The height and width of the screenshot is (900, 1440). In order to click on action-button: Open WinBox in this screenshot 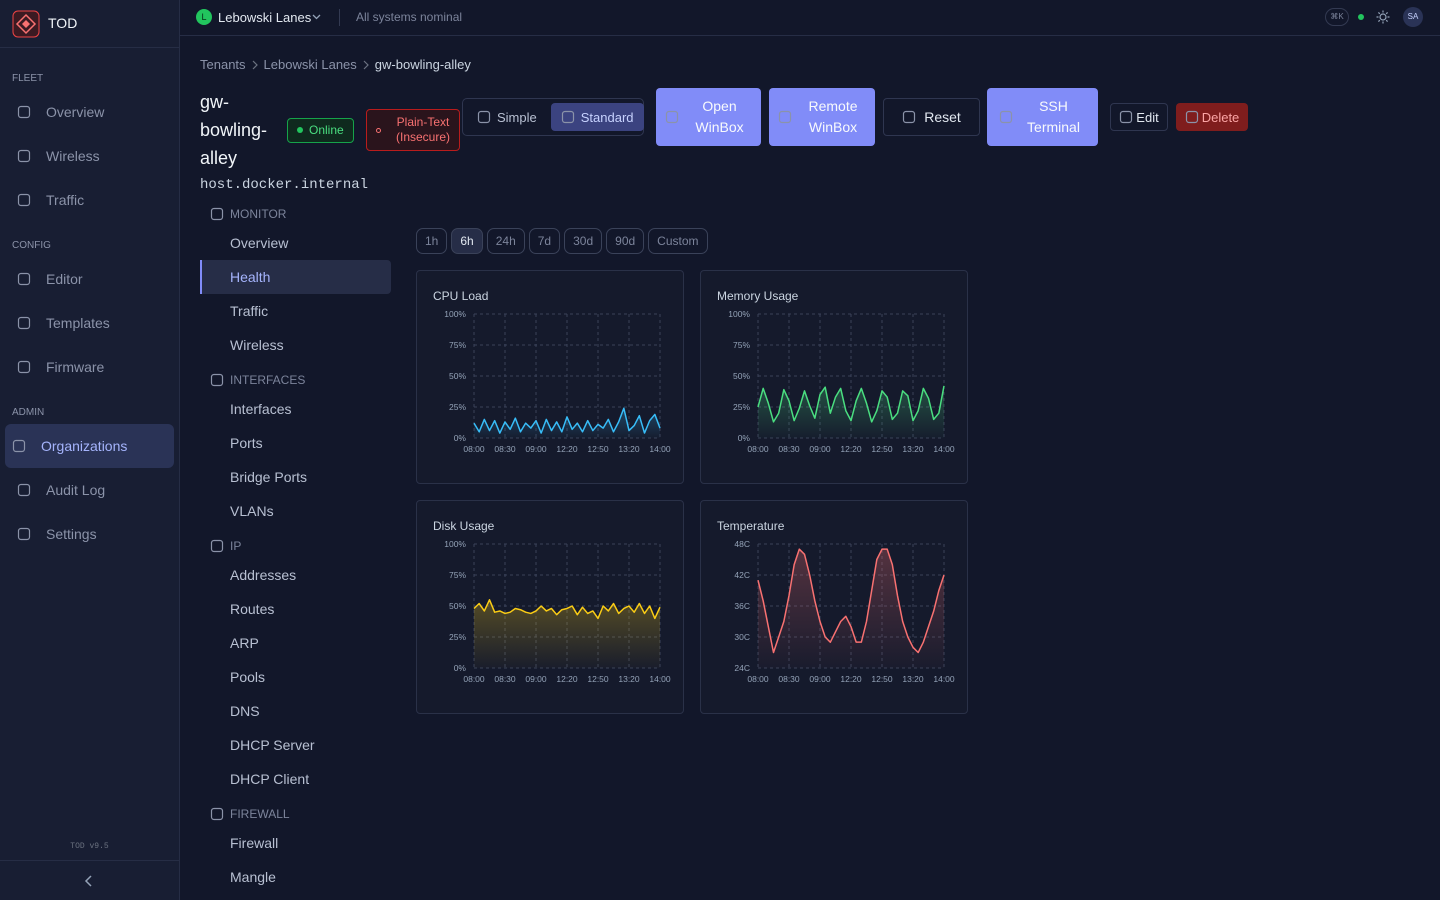, I will do `click(708, 117)`.